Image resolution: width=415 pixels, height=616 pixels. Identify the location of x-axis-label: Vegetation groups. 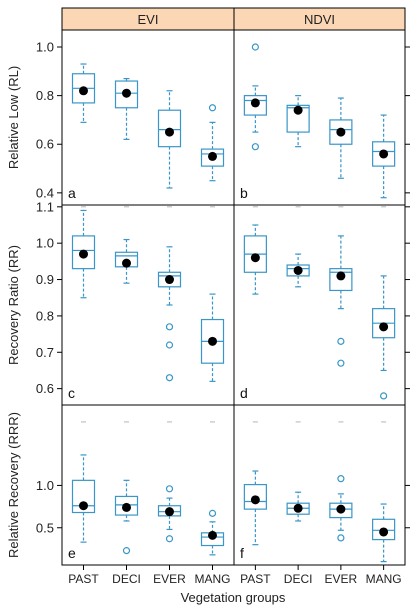
(233, 597).